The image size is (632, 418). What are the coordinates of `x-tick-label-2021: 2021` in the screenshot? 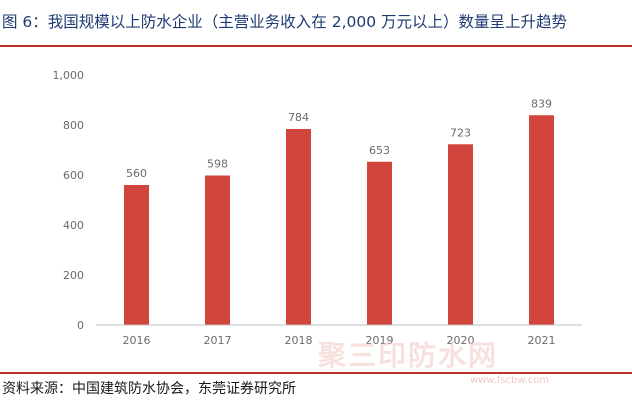 It's located at (542, 340).